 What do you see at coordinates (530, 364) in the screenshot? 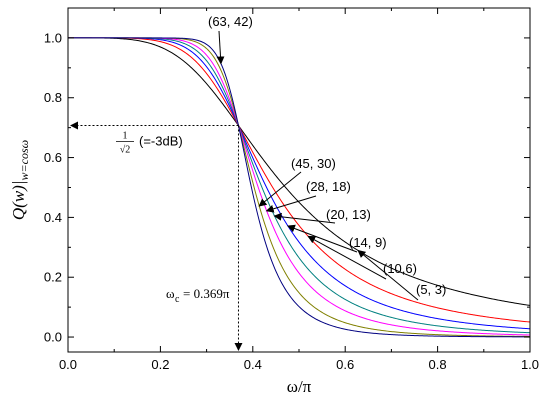
I see `x-tick-label: 1.0` at bounding box center [530, 364].